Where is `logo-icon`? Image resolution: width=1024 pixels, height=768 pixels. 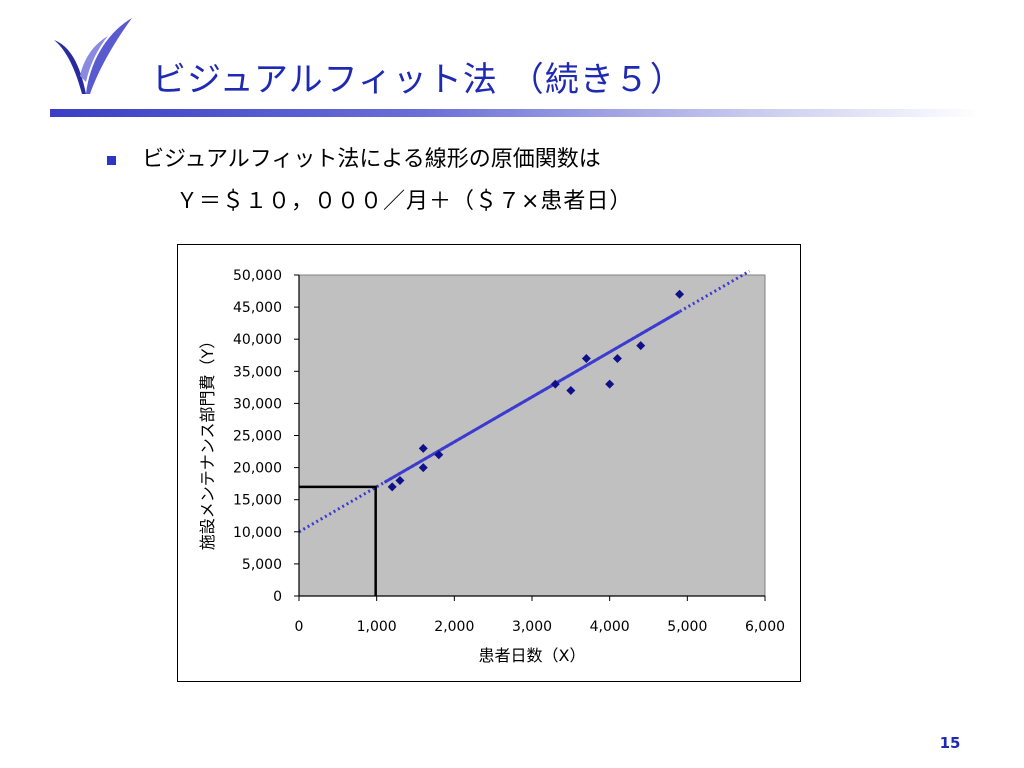
logo-icon is located at coordinates (93, 56).